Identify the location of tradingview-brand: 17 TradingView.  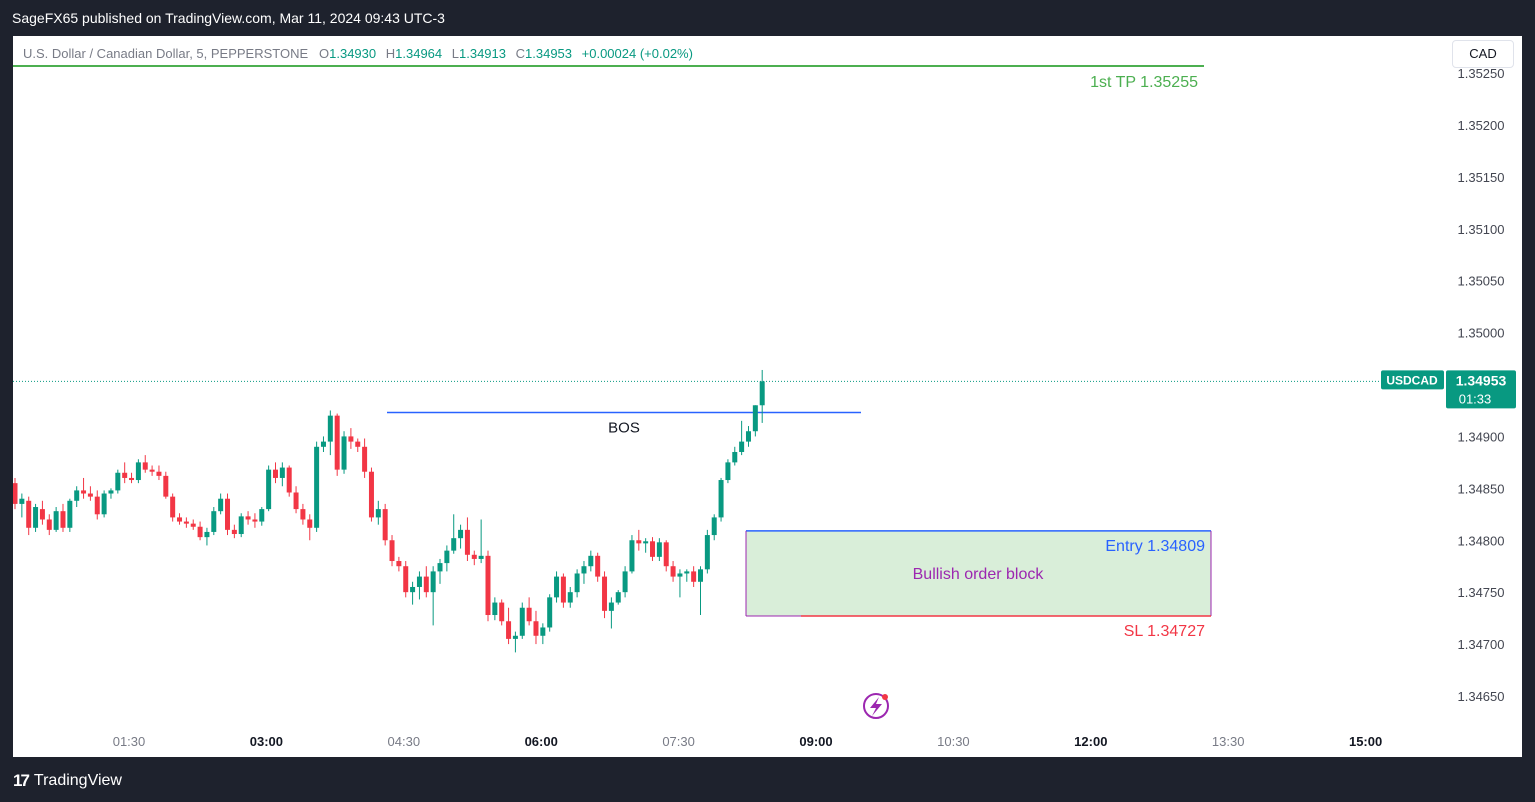
(67, 781).